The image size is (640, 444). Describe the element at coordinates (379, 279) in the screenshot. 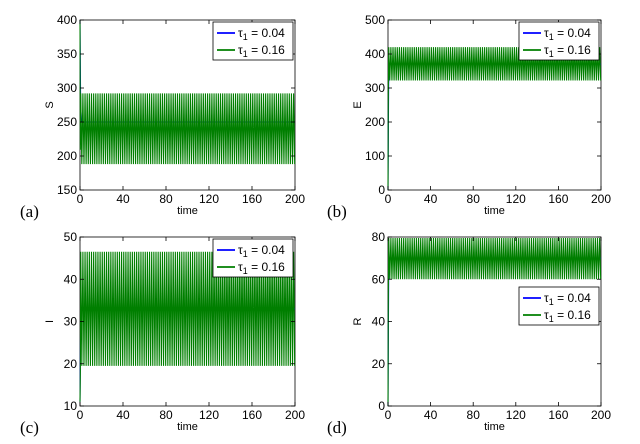

I see `y-tick-label: 60` at that location.